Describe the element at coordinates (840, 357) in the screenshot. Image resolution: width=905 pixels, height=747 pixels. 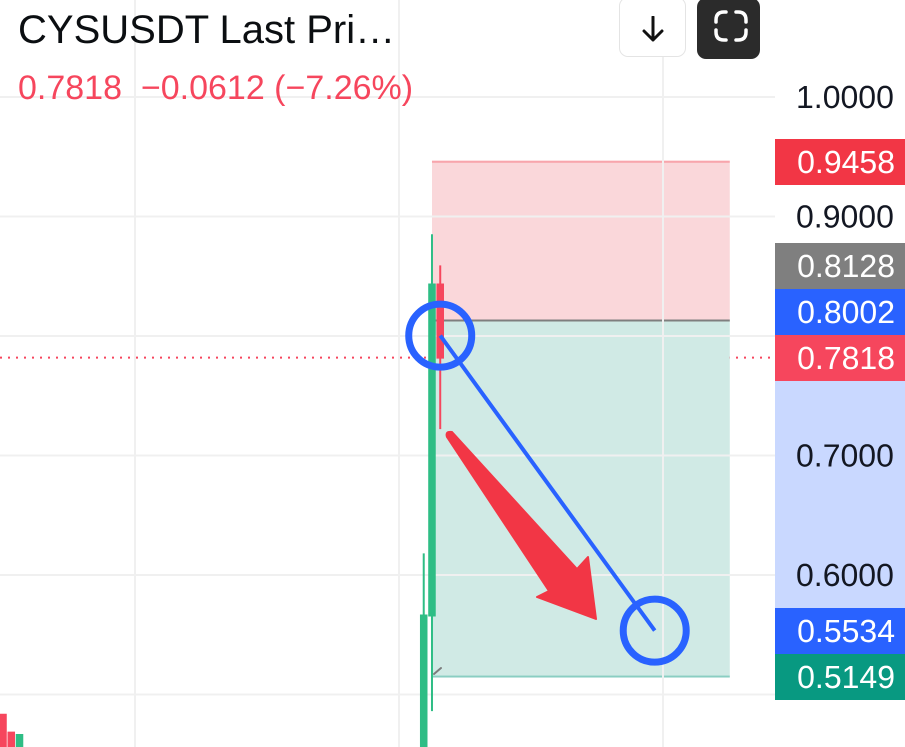
I see `ref-line-label: 0.7818` at that location.